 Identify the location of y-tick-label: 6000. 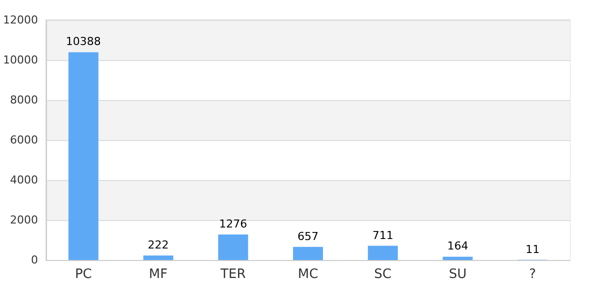
(24, 140).